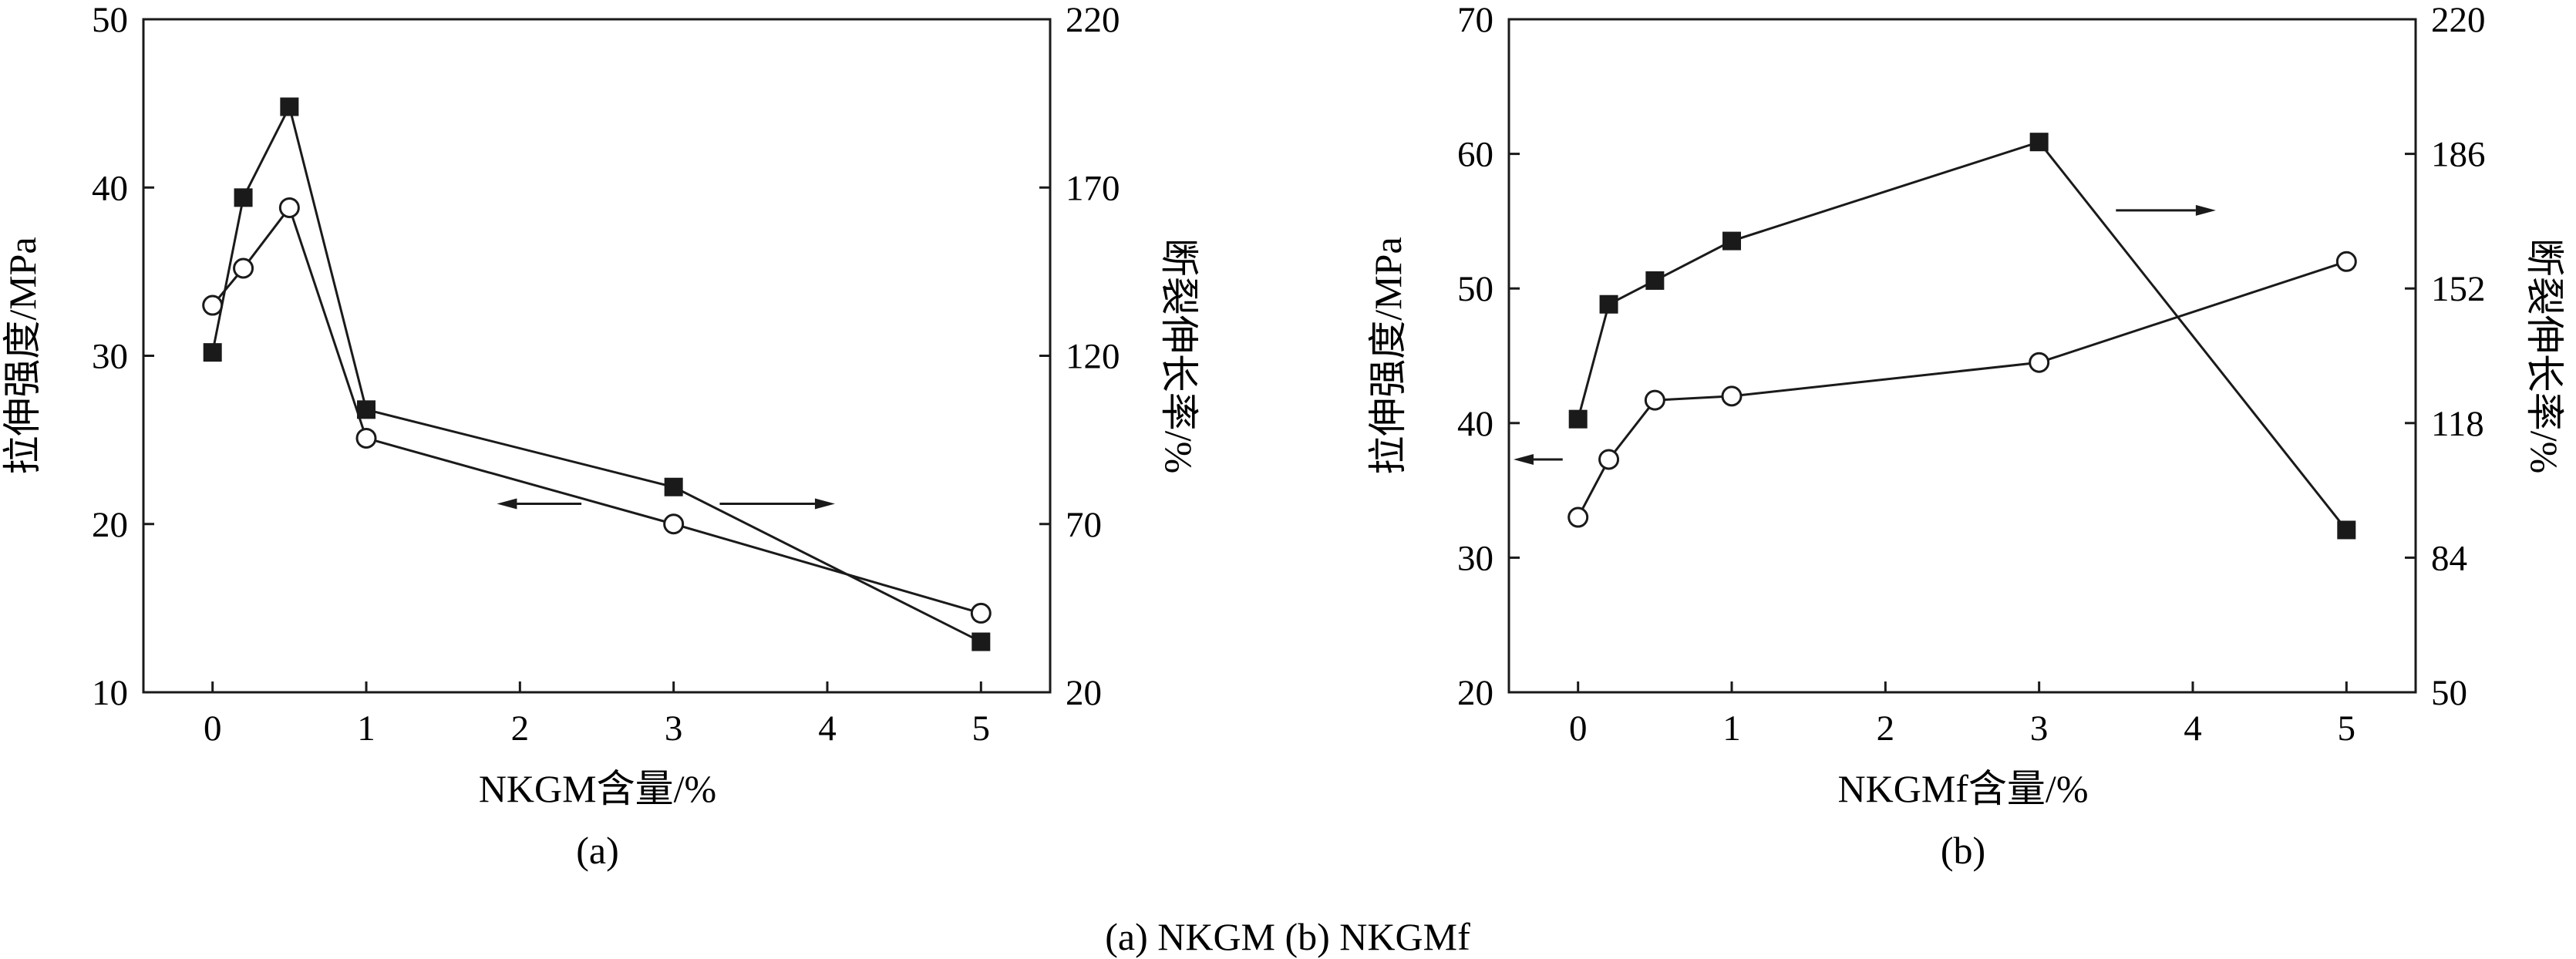  What do you see at coordinates (1475, 155) in the screenshot?
I see `y-left-tick-label: 60` at bounding box center [1475, 155].